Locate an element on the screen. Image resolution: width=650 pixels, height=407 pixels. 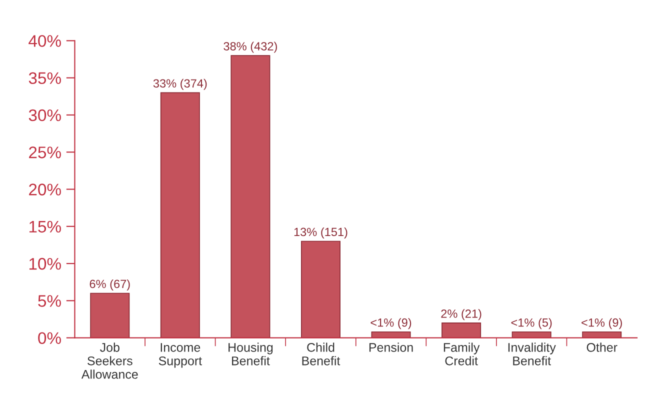
x-tick-label: Housing Benefit is located at coordinates (250, 354).